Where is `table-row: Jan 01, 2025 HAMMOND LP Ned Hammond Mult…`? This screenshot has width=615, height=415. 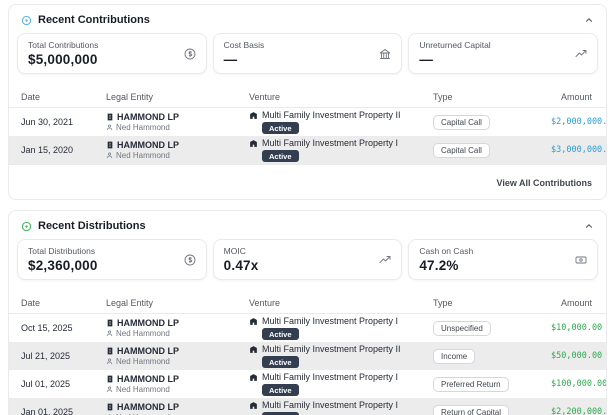 table-row: Jan 01, 2025 HAMMOND LP Ned Hammond Mult… is located at coordinates (307, 406).